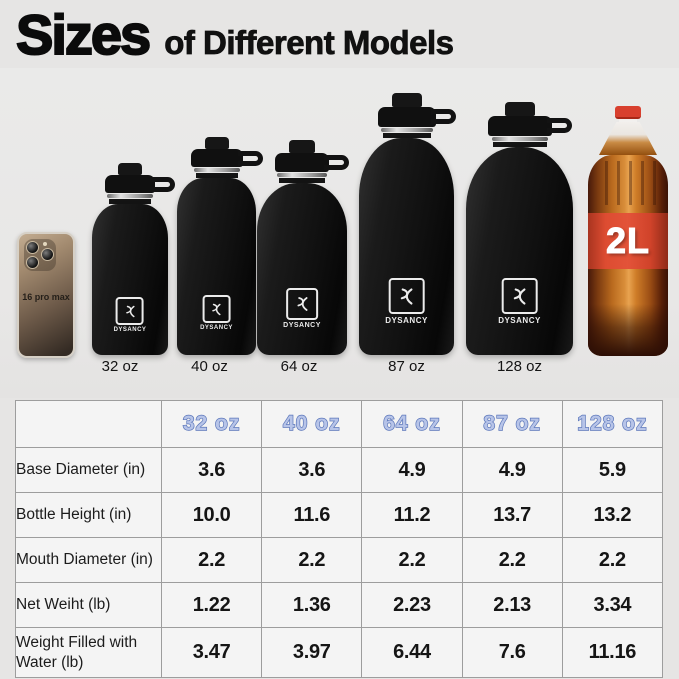 The width and height of the screenshot is (679, 679). Describe the element at coordinates (312, 652) in the screenshot. I see `cell-value: 3.97` at that location.